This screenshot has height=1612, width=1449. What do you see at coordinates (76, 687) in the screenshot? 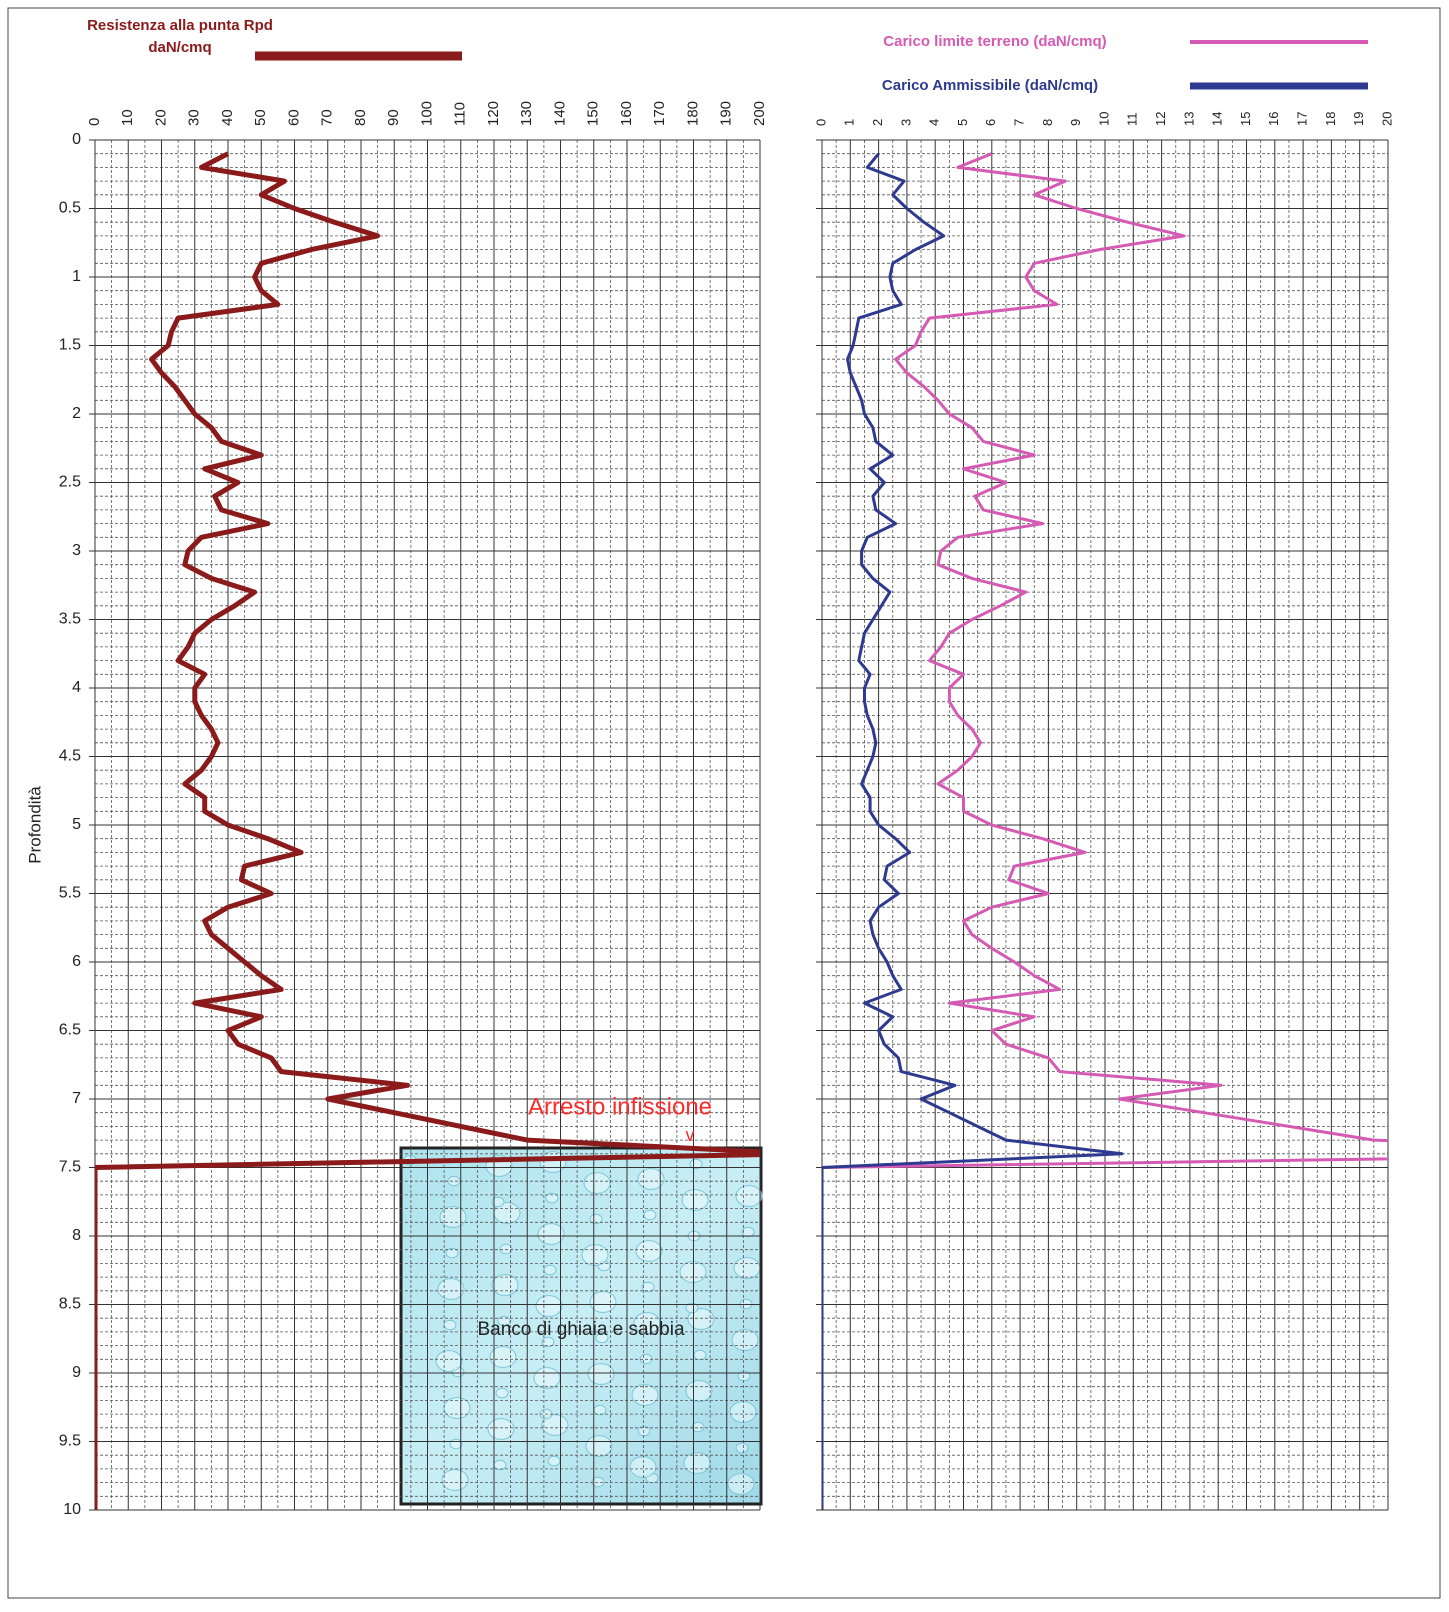
I see `y-tick-label: 4` at bounding box center [76, 687].